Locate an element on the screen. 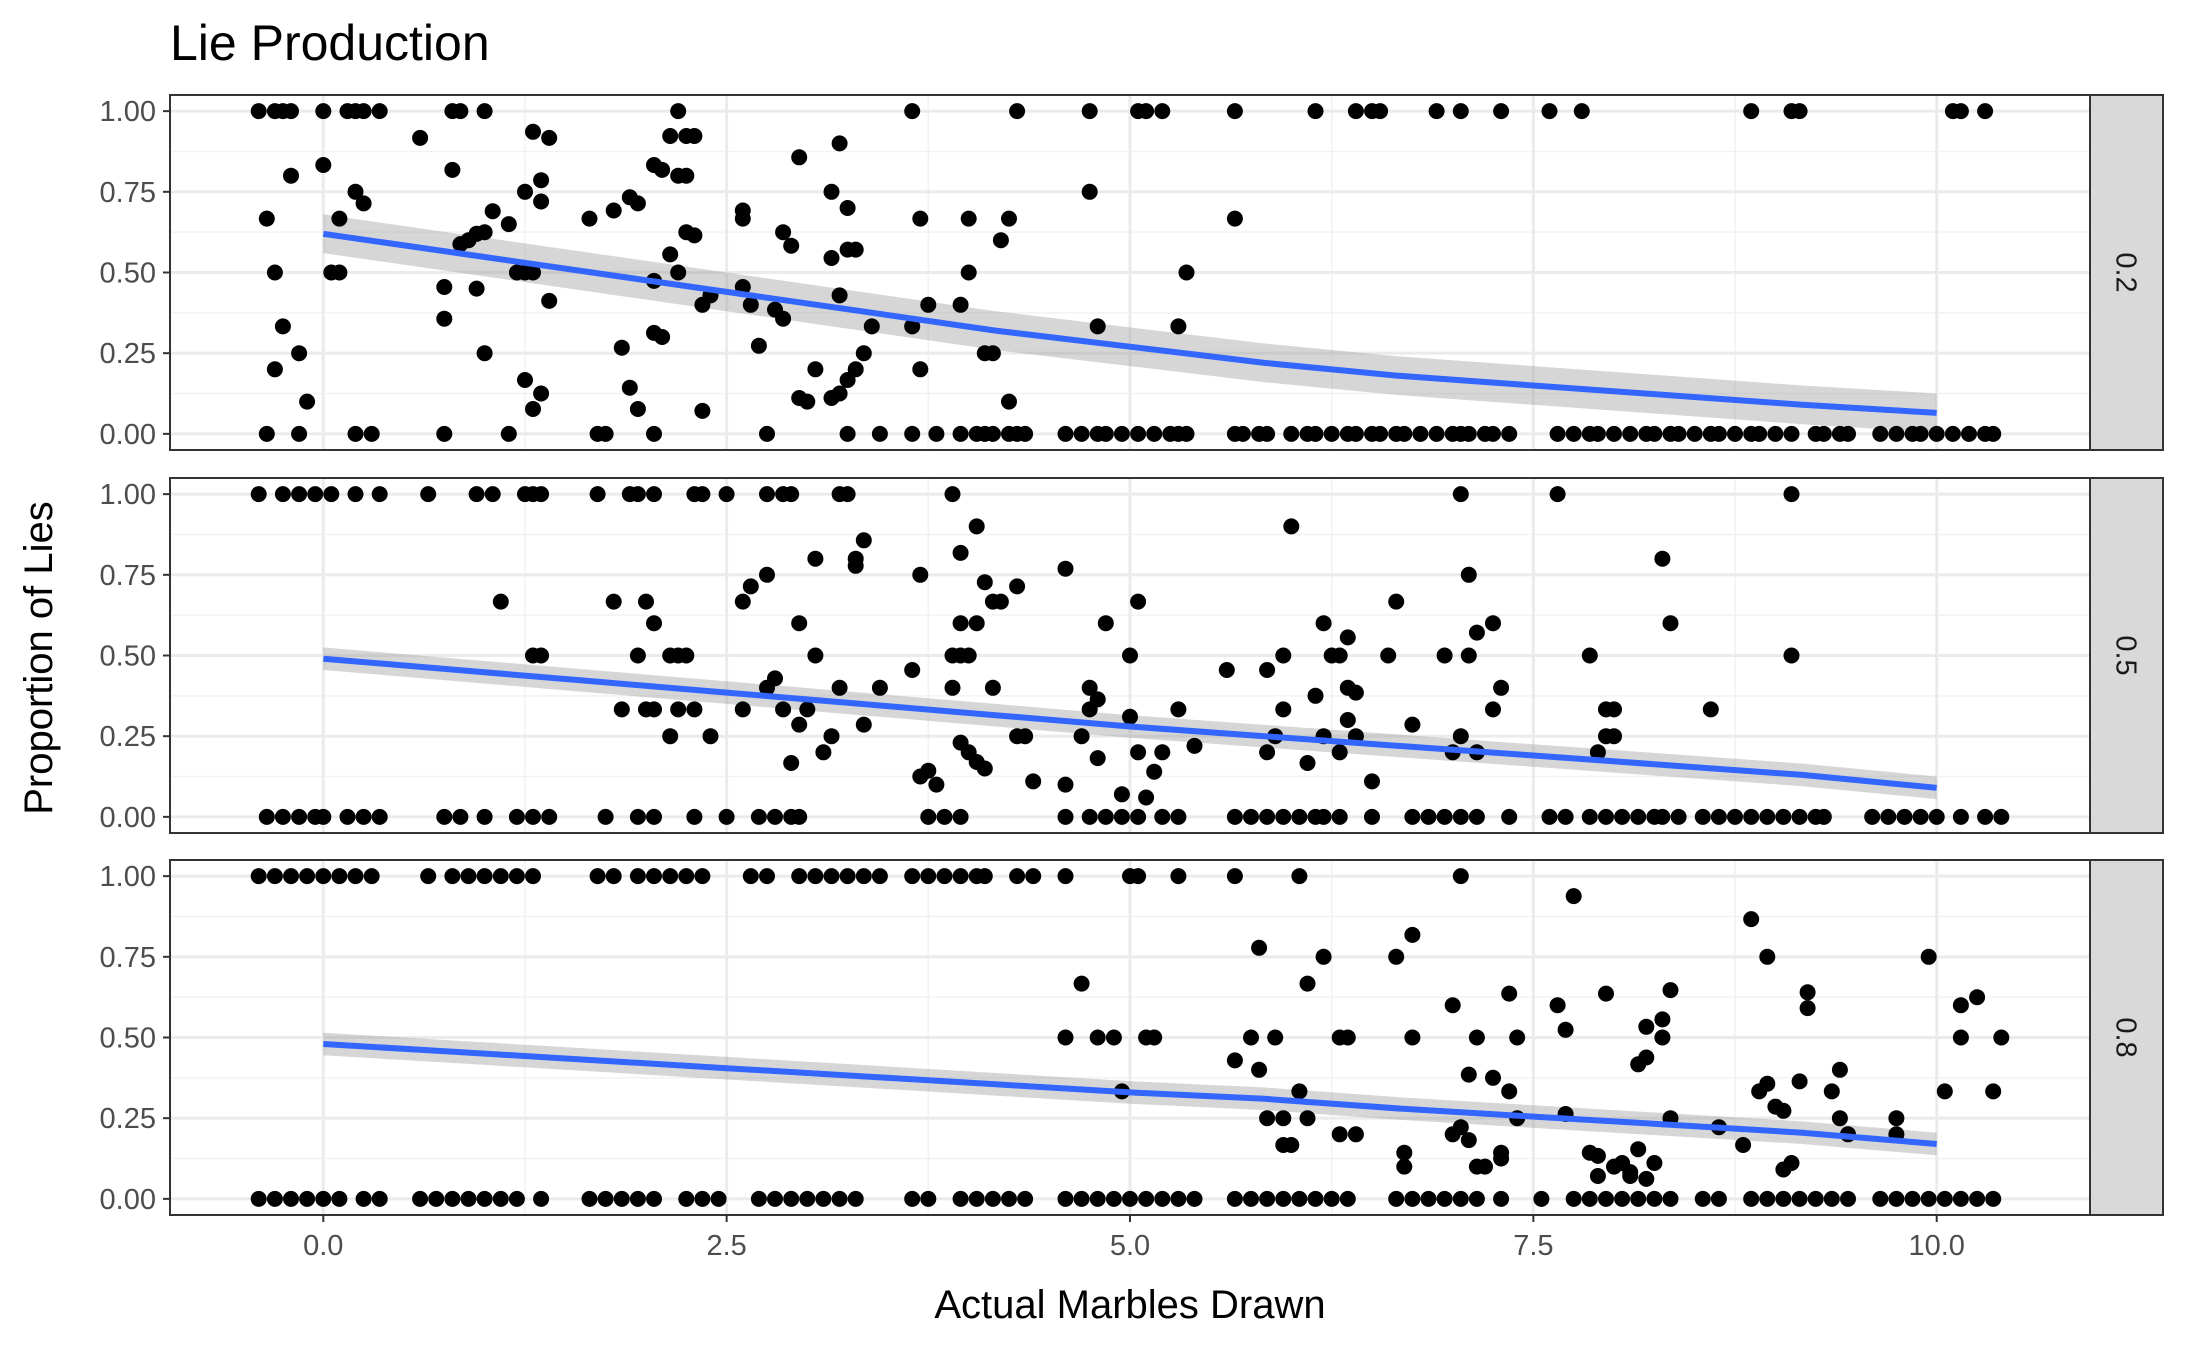 Image resolution: width=2187 pixels, height=1356 pixels. y-tick-label: 0.75 is located at coordinates (128, 193).